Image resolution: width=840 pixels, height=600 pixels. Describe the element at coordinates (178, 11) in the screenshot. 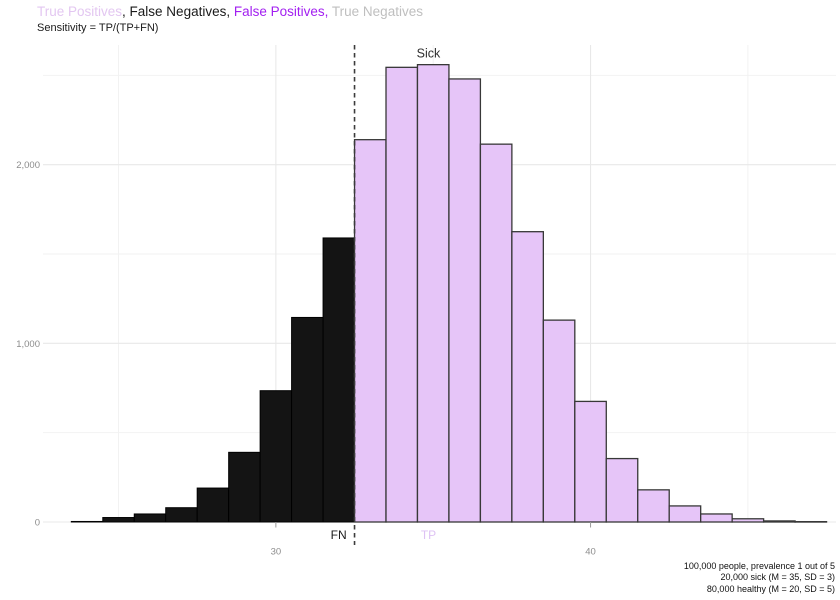

I see `title-segment: False Negatives` at that location.